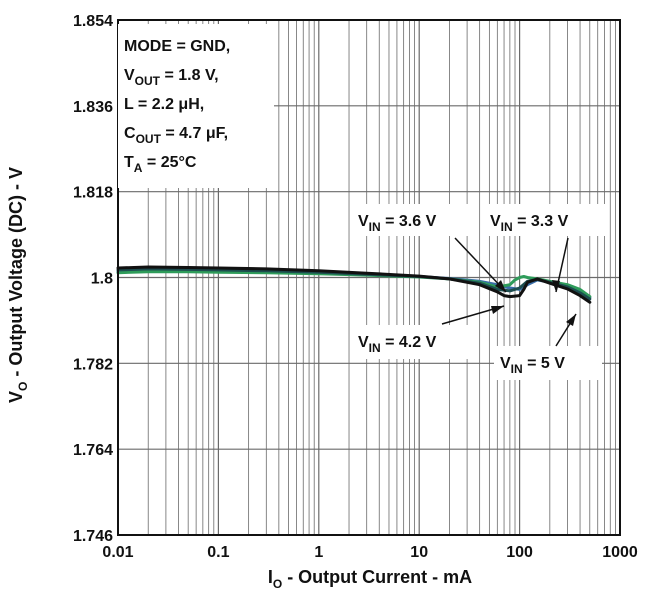 The height and width of the screenshot is (590, 653). I want to click on series-line-5v, so click(354, 284).